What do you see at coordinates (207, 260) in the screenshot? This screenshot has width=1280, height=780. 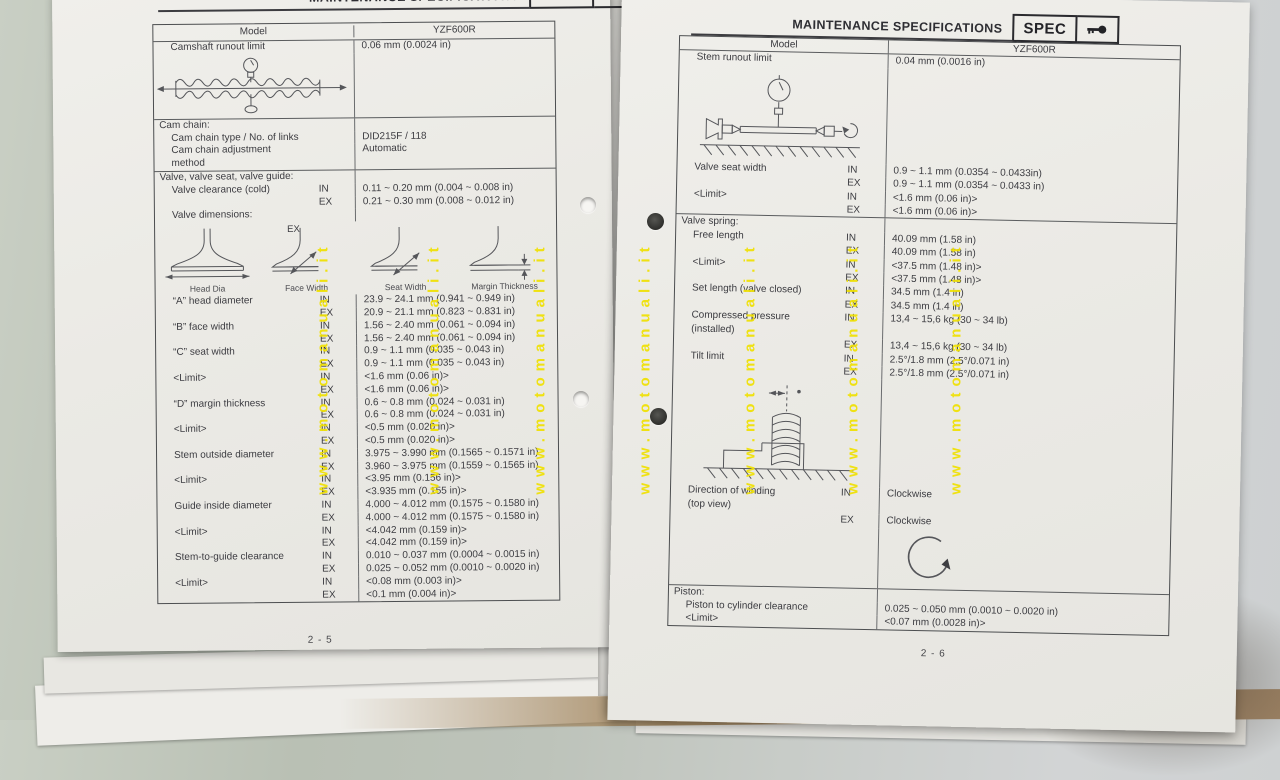 I see `valve-head-dia-figure: Head Dia` at bounding box center [207, 260].